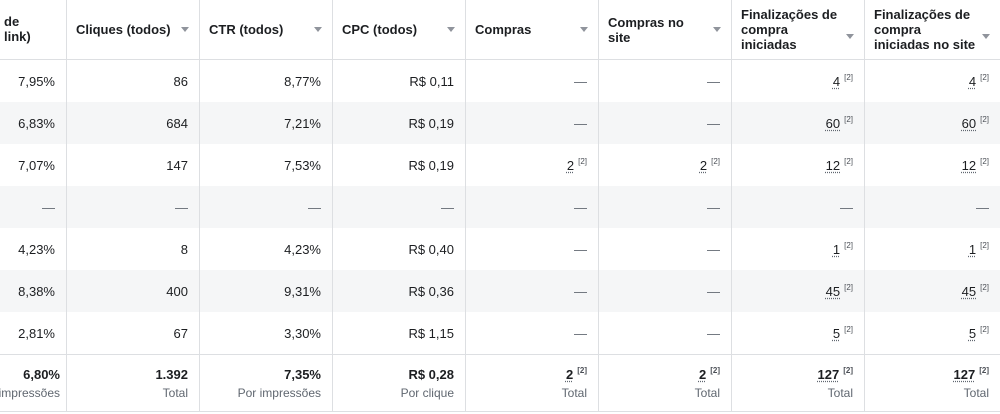 Image resolution: width=1000 pixels, height=414 pixels. Describe the element at coordinates (246, 29) in the screenshot. I see `column-header-label: CTR (todos)` at that location.